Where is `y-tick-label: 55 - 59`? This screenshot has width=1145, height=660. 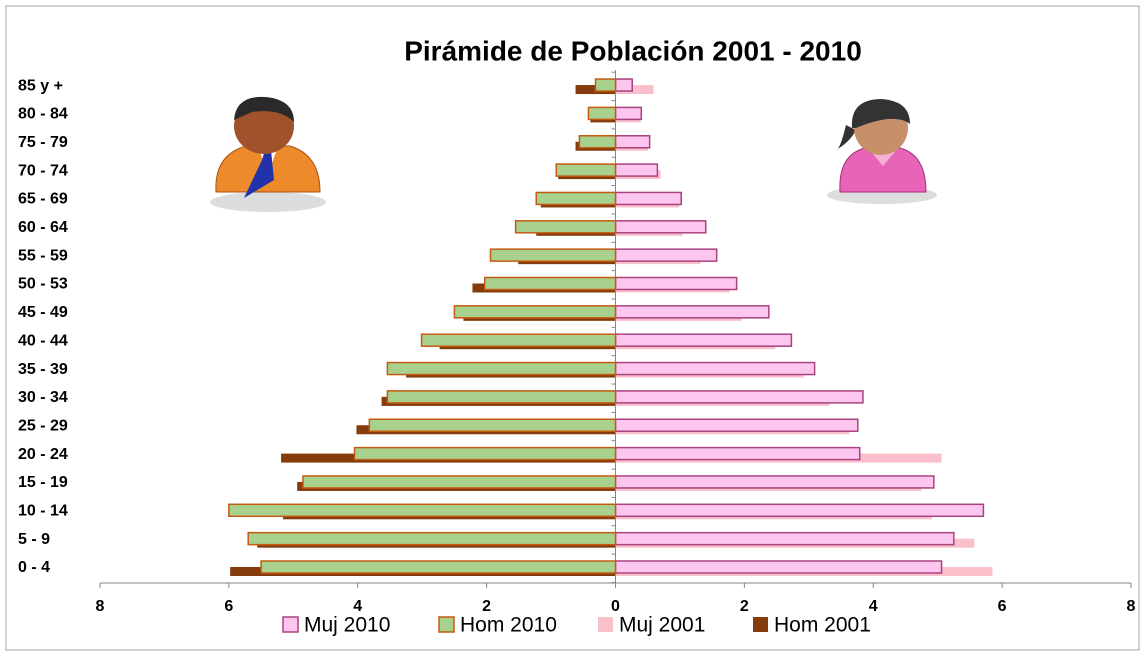
y-tick-label: 55 - 59 is located at coordinates (43, 255).